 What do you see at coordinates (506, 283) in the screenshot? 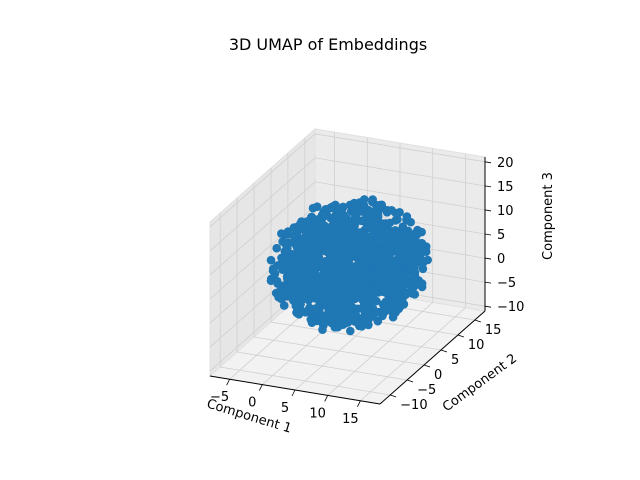
I see `z-tick-label: −5` at bounding box center [506, 283].